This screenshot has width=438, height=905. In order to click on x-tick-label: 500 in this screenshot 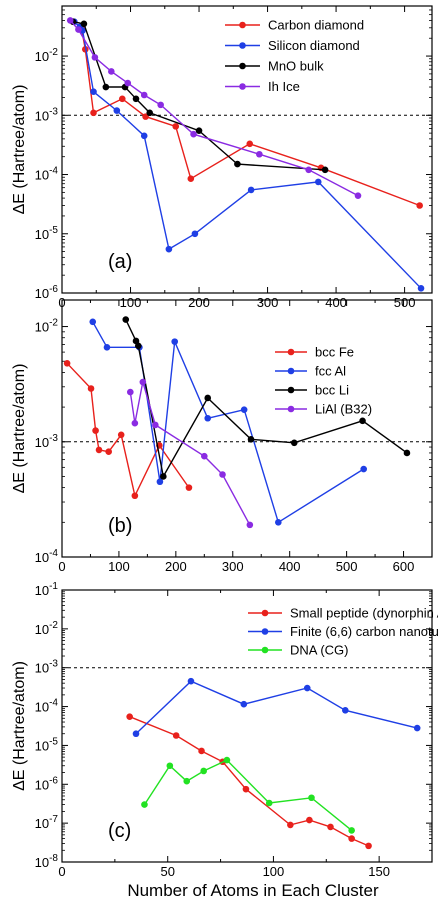, I will do `click(347, 566)`.